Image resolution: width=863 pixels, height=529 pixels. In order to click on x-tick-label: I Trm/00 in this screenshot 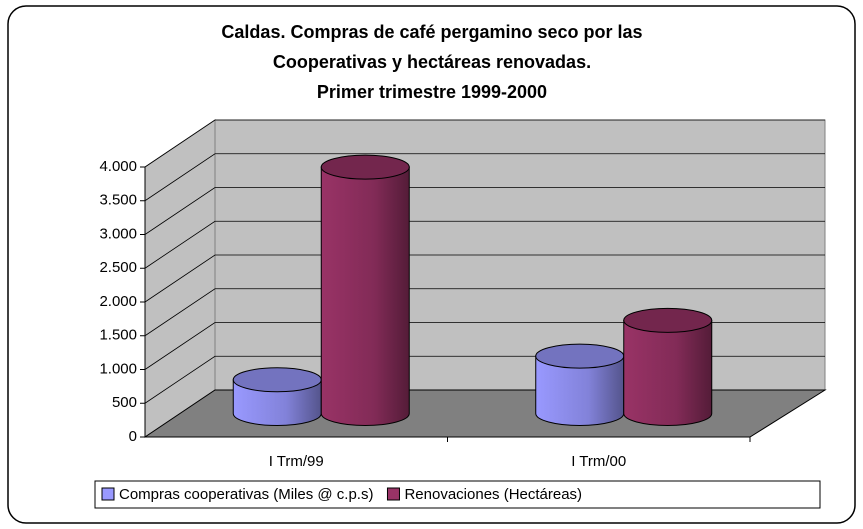, I will do `click(598, 461)`.